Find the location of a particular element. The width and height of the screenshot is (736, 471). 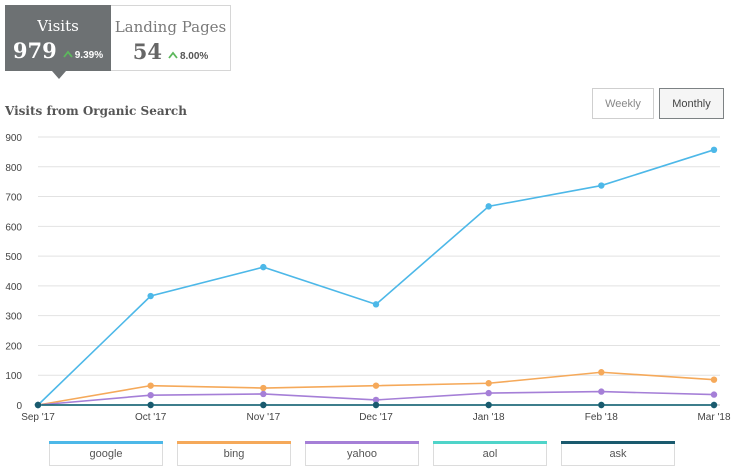

chart-legend: google bing yahoo aol ask is located at coordinates (369, 453).